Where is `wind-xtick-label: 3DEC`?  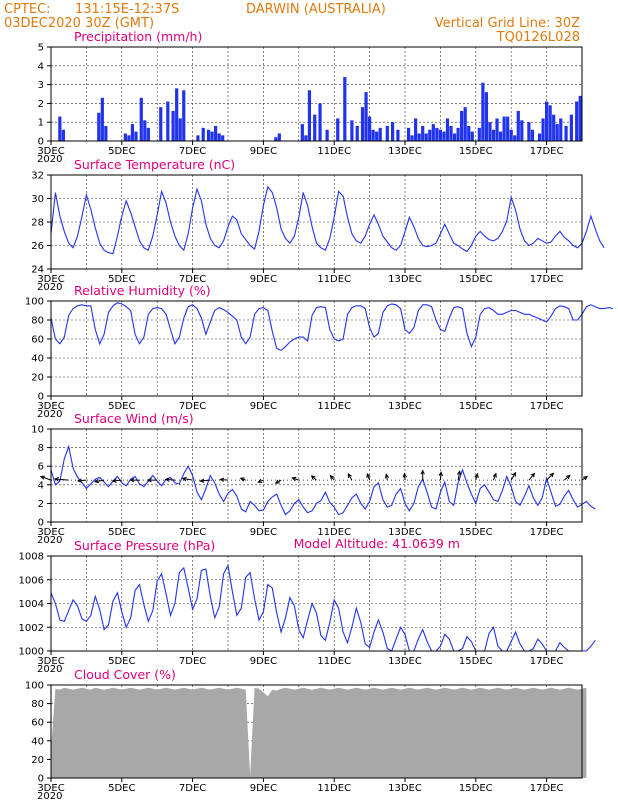
wind-xtick-label: 3DEC is located at coordinates (50, 532).